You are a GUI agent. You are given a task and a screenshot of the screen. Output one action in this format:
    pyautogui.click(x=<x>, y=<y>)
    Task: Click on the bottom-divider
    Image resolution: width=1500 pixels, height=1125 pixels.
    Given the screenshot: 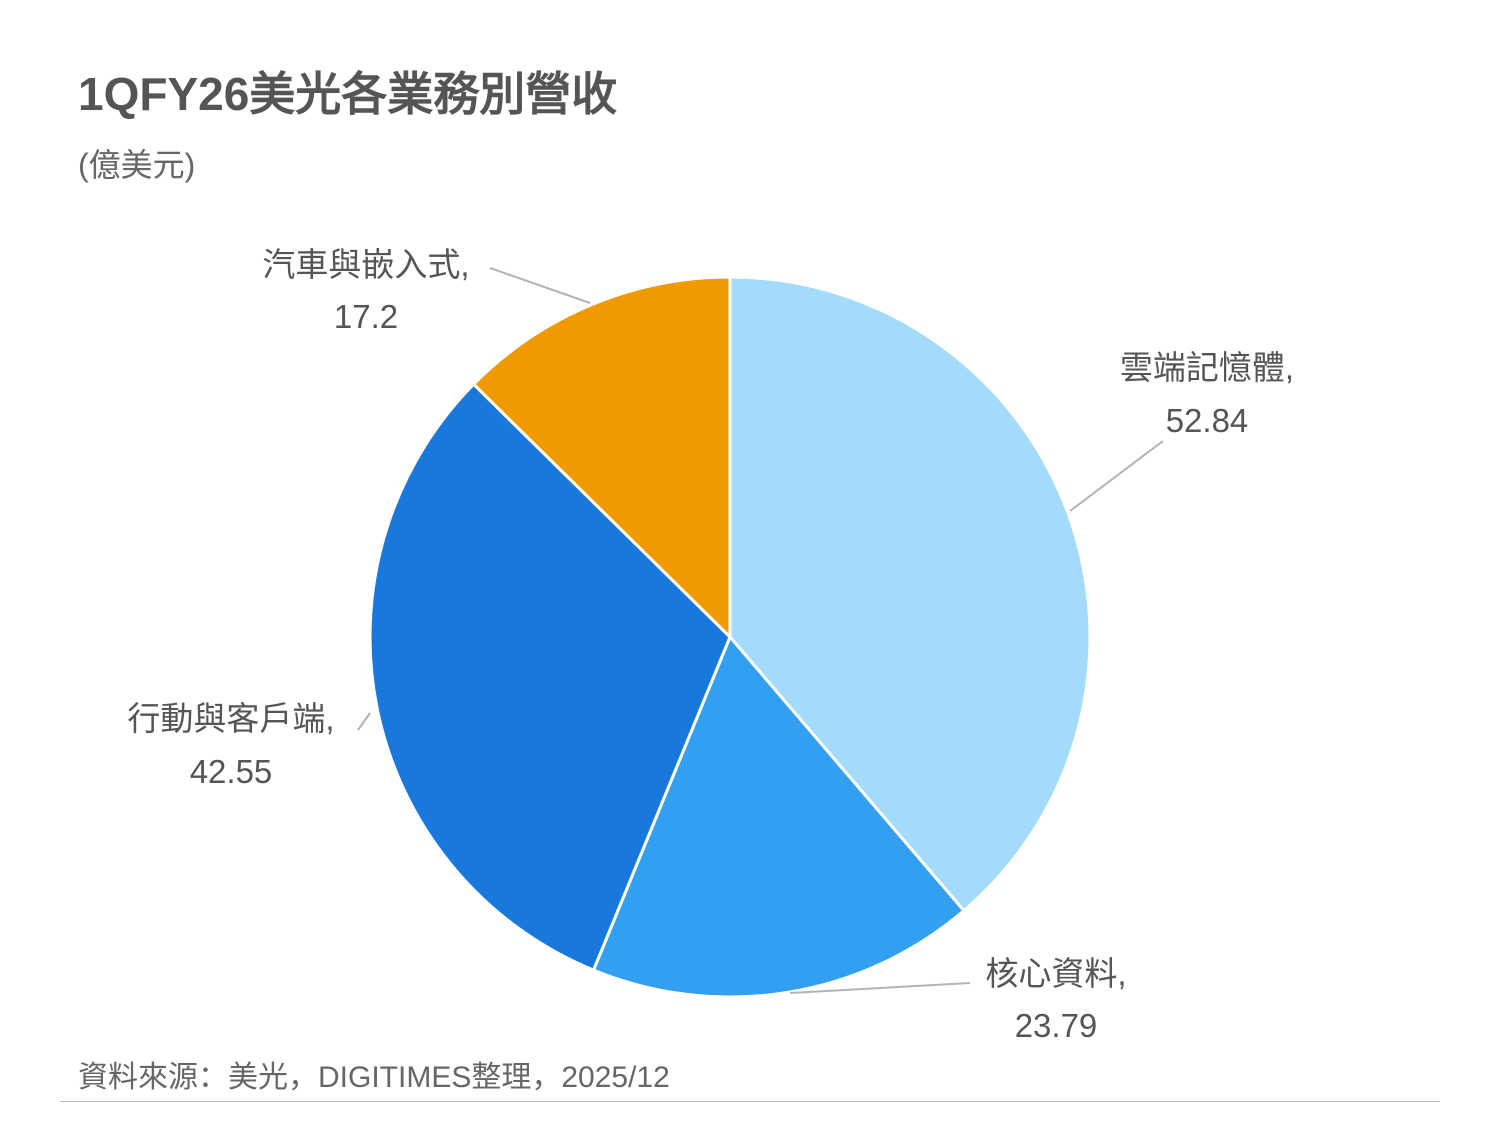 What is the action you would take?
    pyautogui.click(x=750, y=1101)
    